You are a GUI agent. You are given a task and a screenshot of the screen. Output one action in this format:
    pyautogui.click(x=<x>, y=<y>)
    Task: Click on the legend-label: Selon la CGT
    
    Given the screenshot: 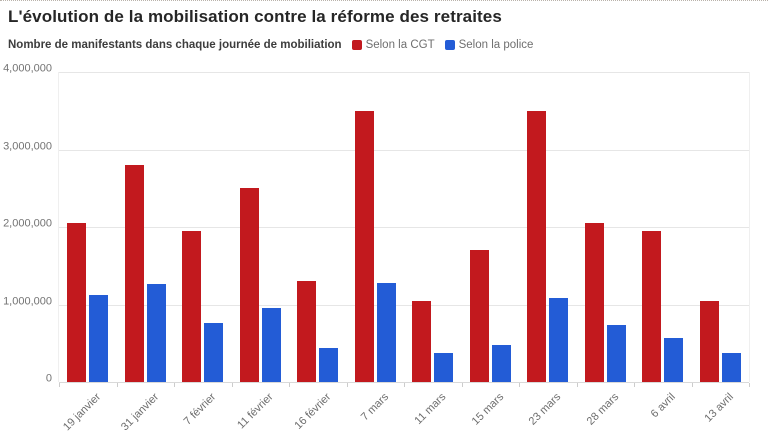 What is the action you would take?
    pyautogui.click(x=400, y=45)
    